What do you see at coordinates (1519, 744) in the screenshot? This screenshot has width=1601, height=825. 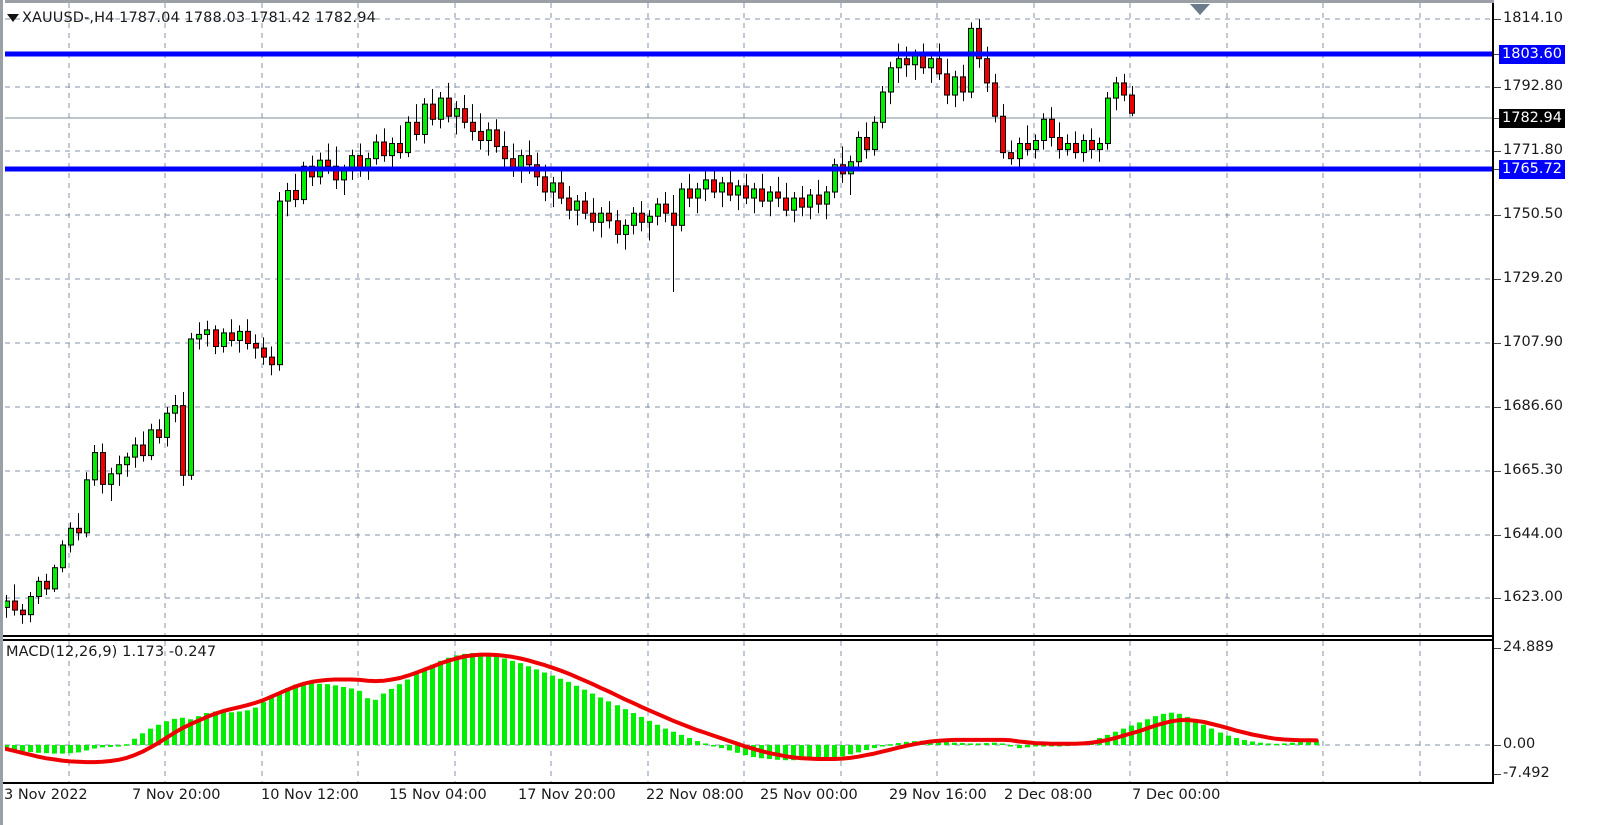 I see `macd-axis-label: 0.00` at bounding box center [1519, 744].